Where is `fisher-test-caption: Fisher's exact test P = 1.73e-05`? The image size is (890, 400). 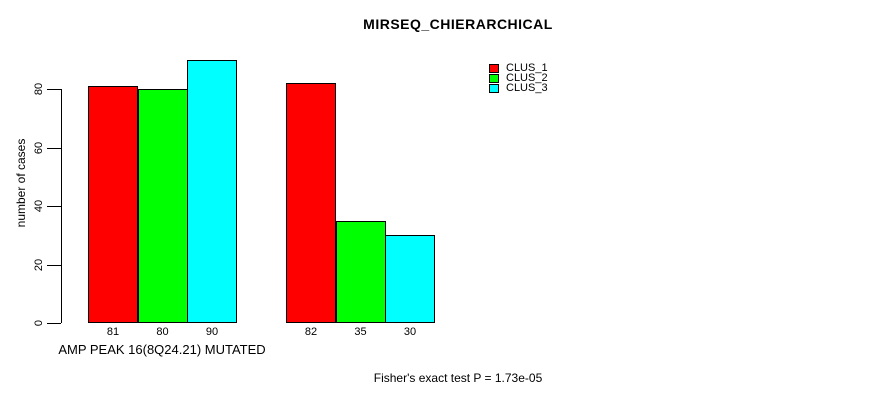 fisher-test-caption: Fisher's exact test P = 1.73e-05 is located at coordinates (458, 378).